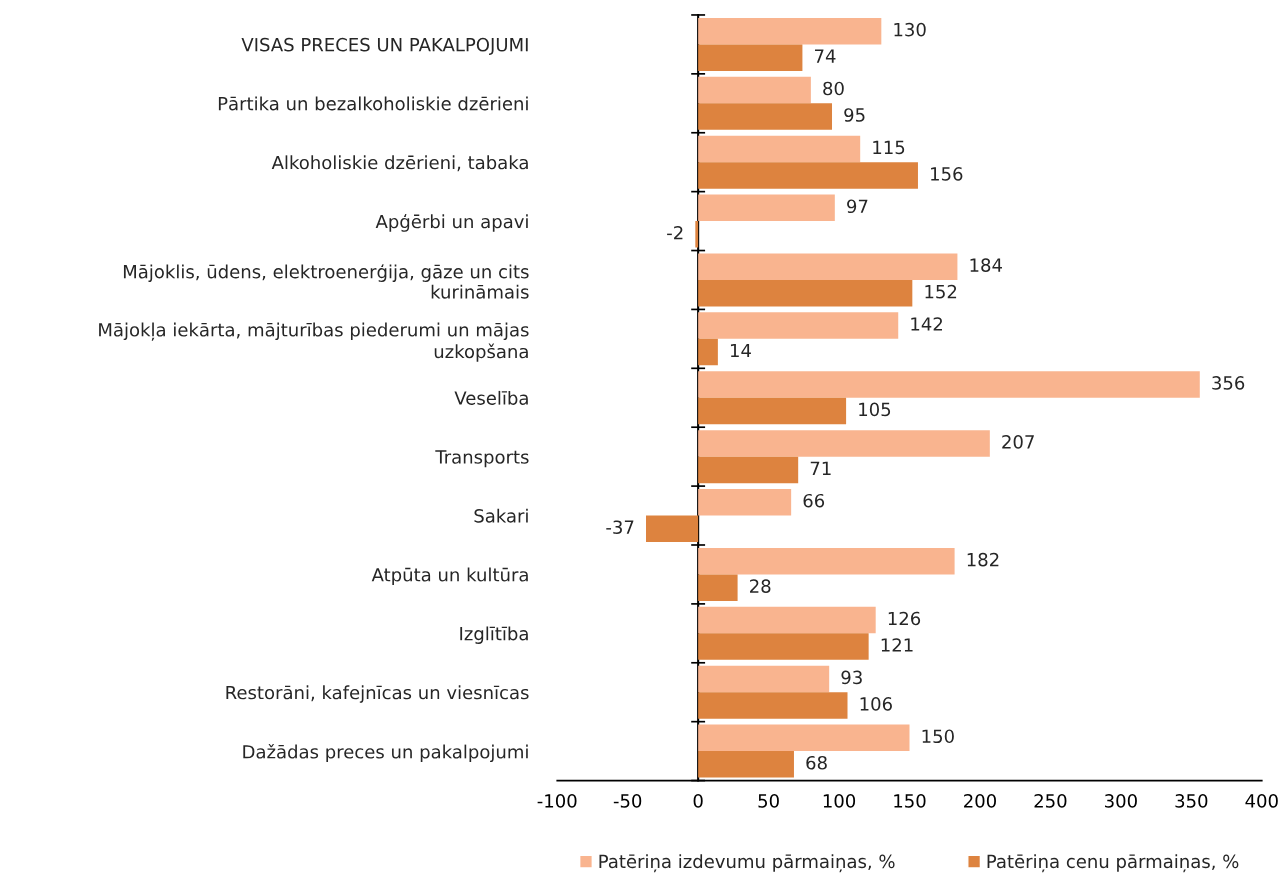  I want to click on data-label: 142, so click(926, 324).